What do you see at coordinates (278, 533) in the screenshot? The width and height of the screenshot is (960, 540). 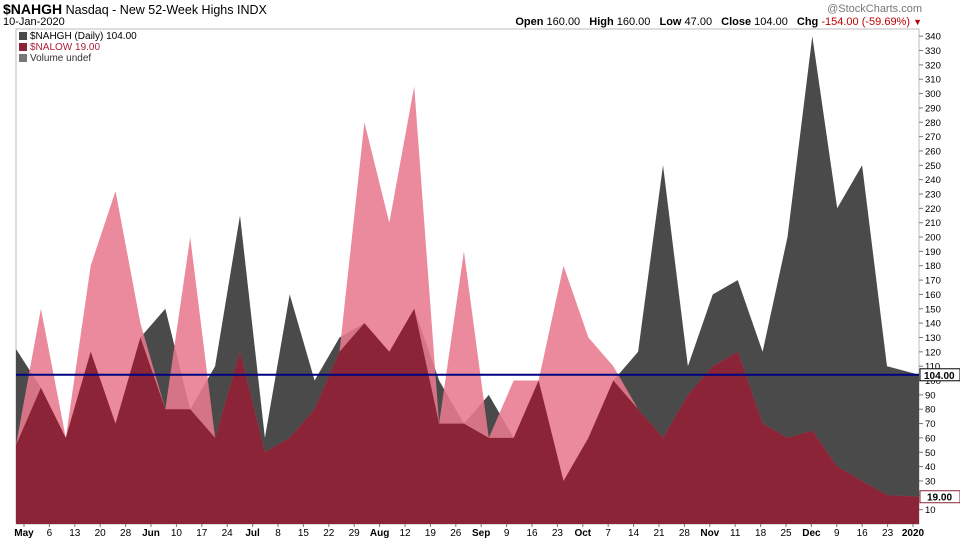 I see `x-tick-label: 8` at bounding box center [278, 533].